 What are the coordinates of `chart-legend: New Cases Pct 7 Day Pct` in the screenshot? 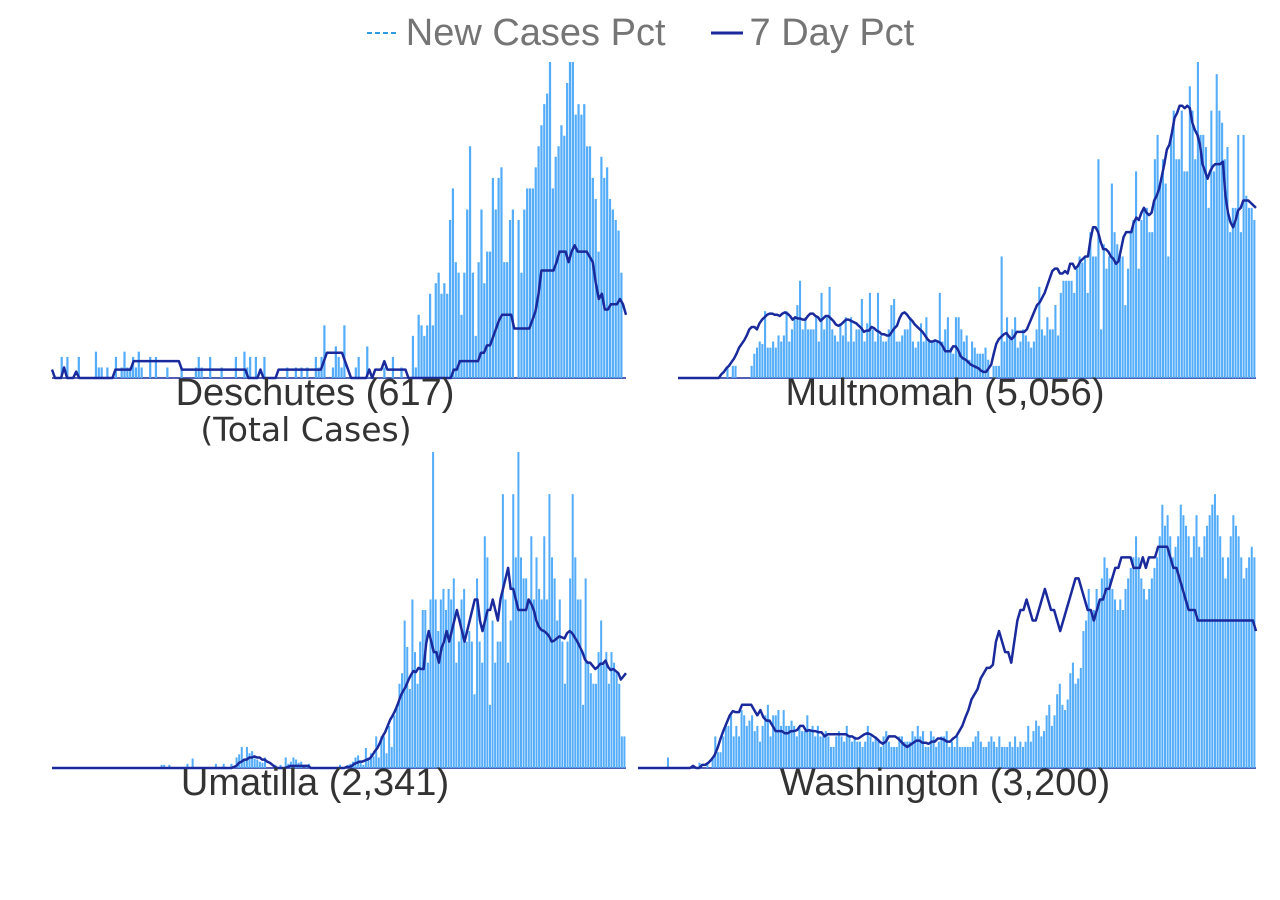 It's located at (640, 33).